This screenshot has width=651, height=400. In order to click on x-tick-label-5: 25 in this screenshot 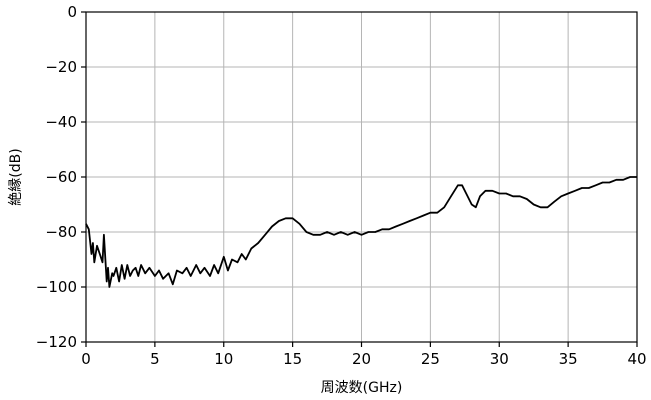, I will do `click(430, 359)`.